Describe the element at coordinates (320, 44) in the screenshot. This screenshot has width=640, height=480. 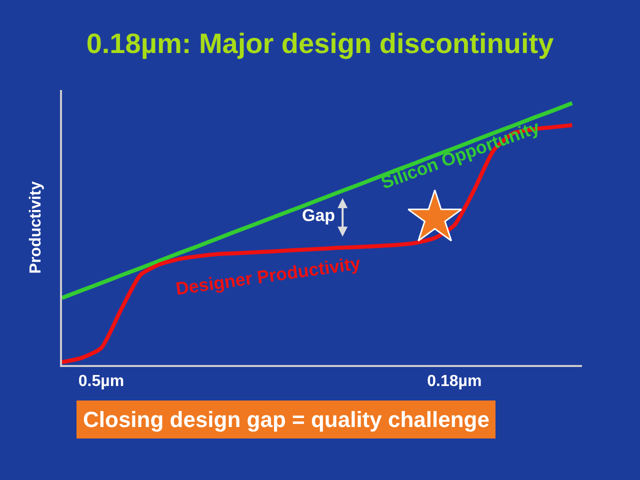
I see `chart-title: 0.18µm: Major design discontinuity` at that location.